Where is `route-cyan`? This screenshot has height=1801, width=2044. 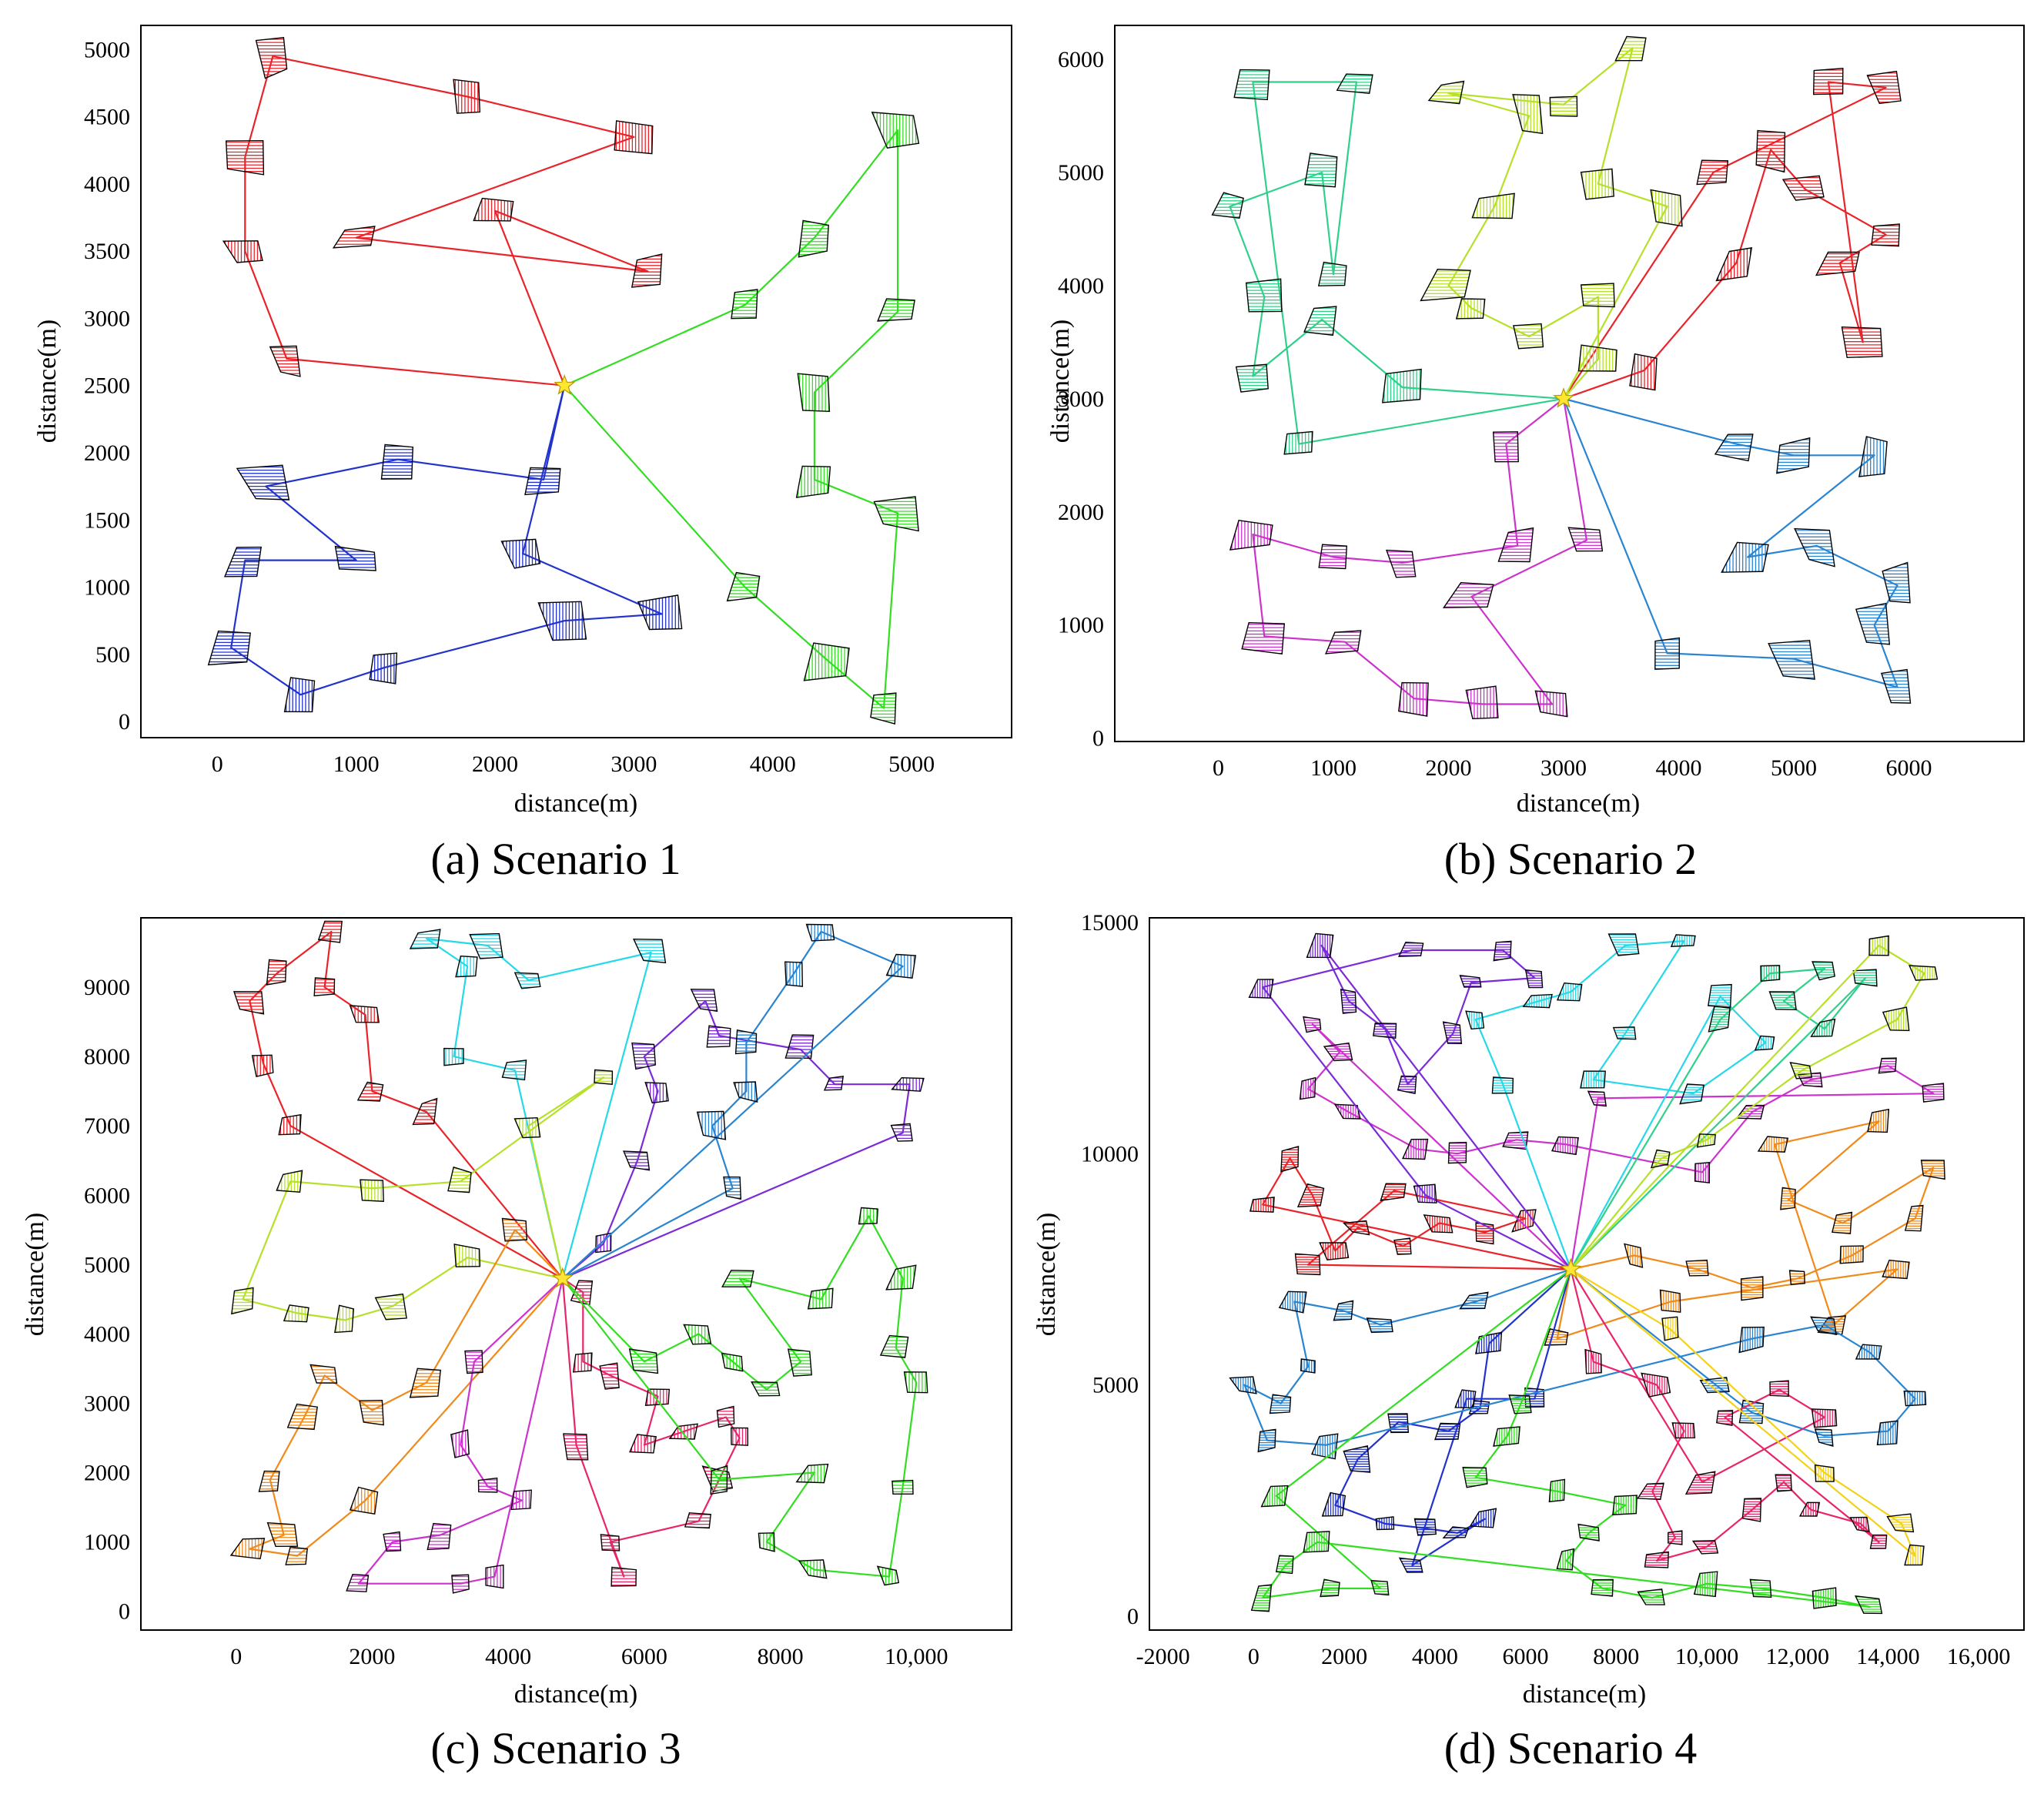
route-cyan is located at coordinates (538, 1104).